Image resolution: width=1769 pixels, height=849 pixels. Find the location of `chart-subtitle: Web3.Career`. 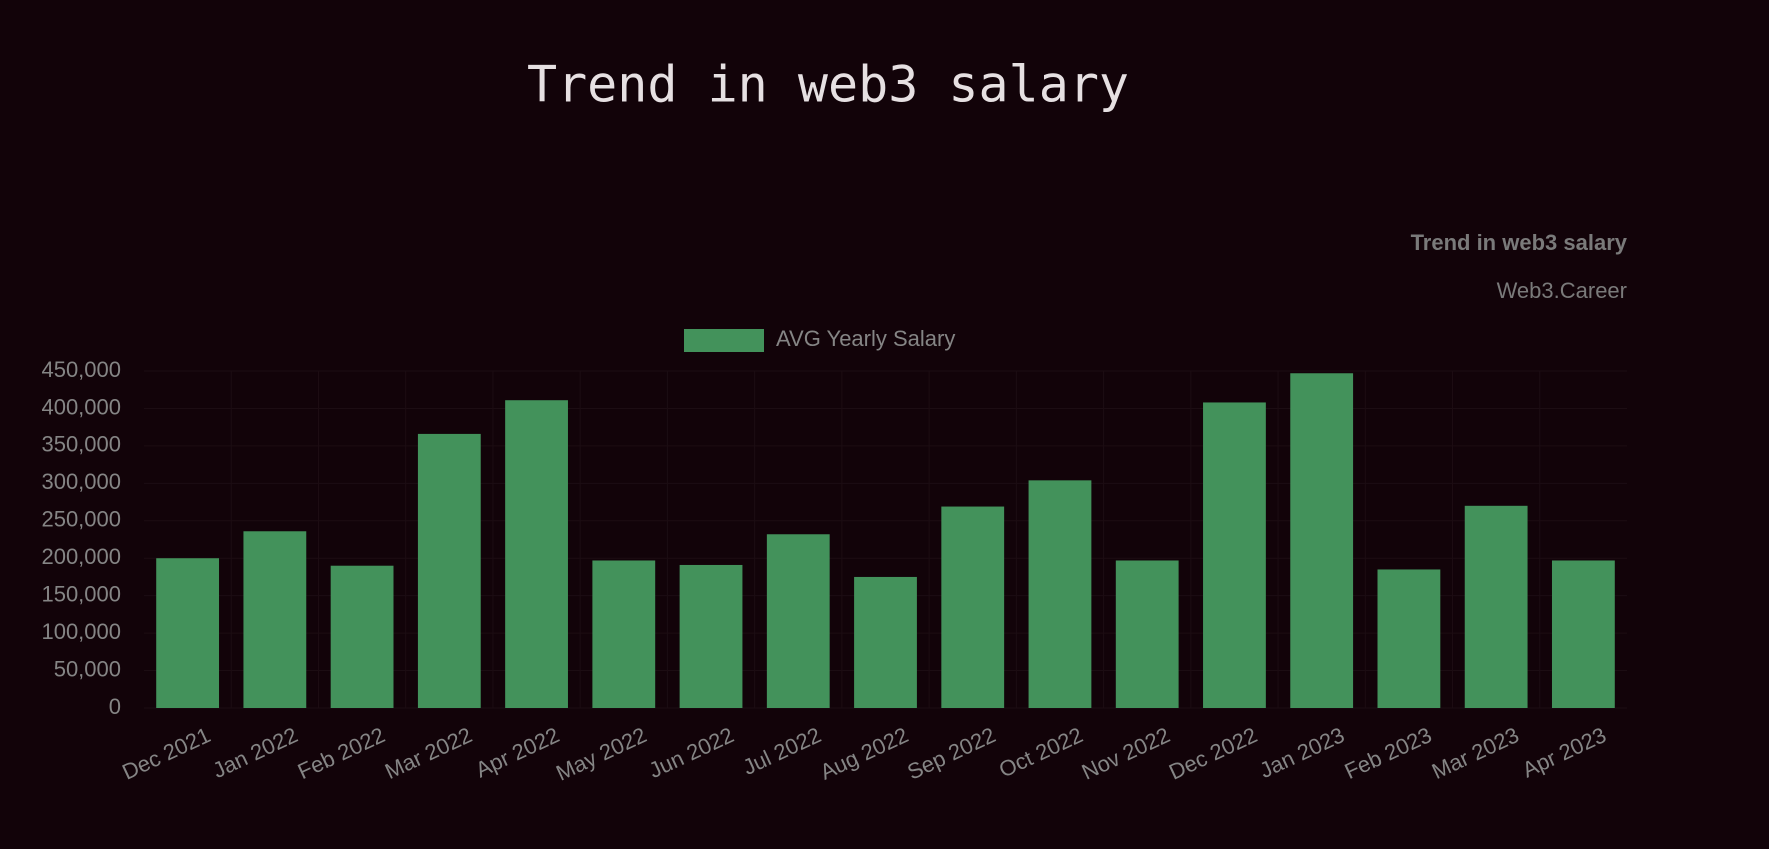

chart-subtitle: Web3.Career is located at coordinates (1562, 290).